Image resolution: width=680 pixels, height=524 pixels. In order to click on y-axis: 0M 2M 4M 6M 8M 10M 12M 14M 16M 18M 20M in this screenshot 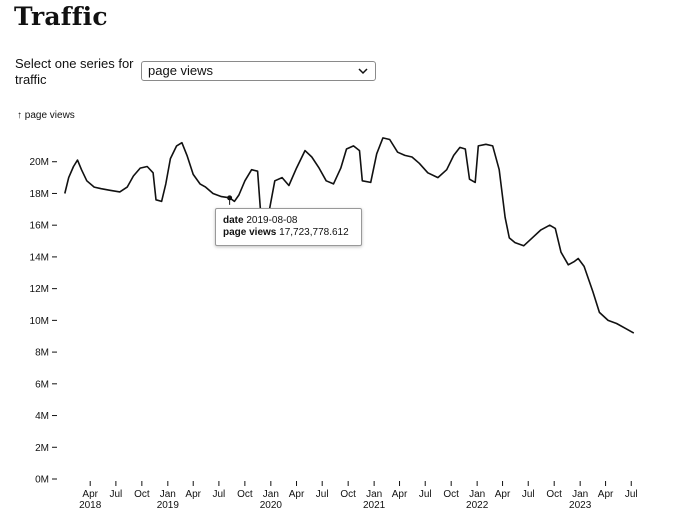, I will do `click(43, 321)`.